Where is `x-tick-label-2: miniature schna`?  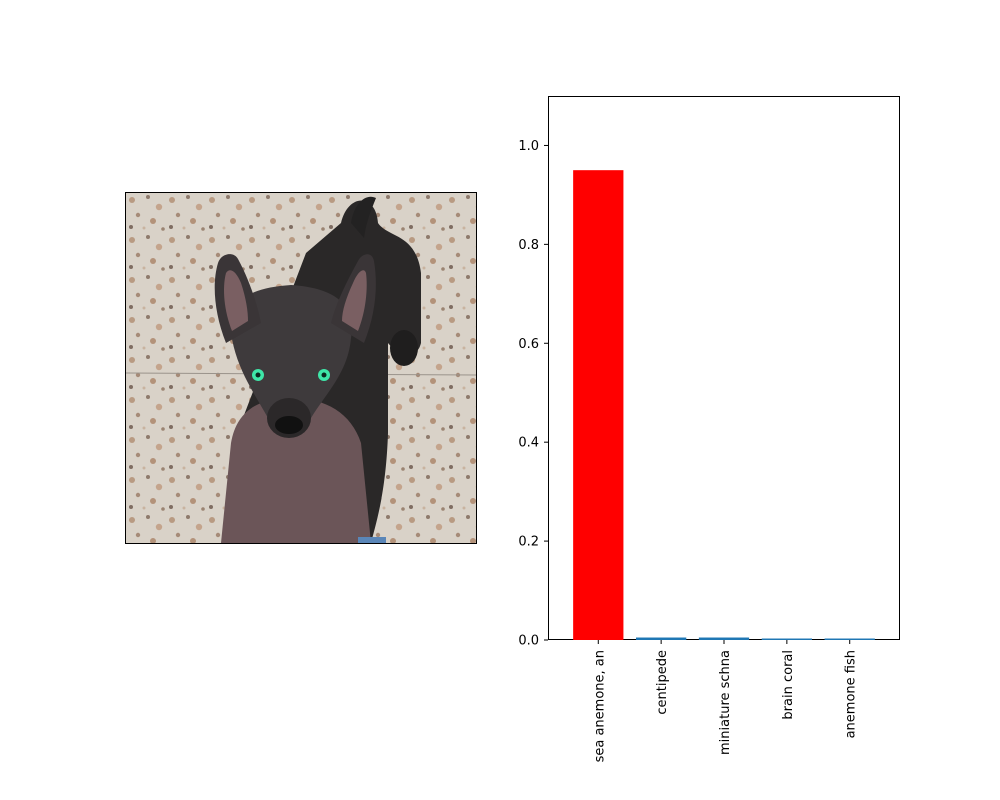 x-tick-label-2: miniature schna is located at coordinates (725, 702).